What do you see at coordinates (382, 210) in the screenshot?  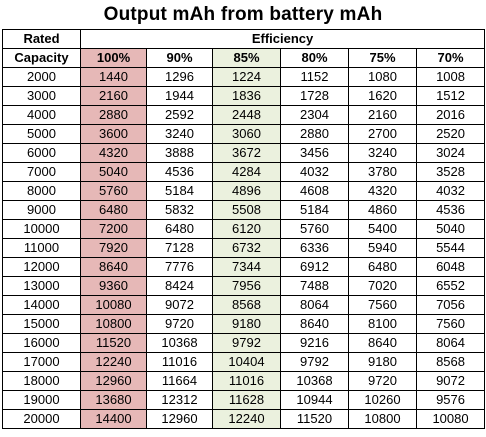 I see `output-75-cell: 4860` at bounding box center [382, 210].